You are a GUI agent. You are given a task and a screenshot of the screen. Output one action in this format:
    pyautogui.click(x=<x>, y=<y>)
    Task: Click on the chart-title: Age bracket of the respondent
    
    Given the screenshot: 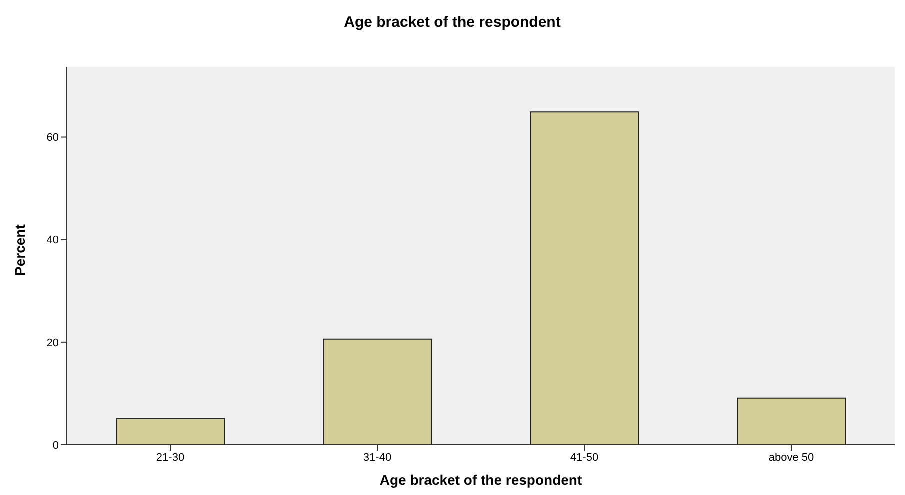 What is the action you would take?
    pyautogui.click(x=452, y=22)
    